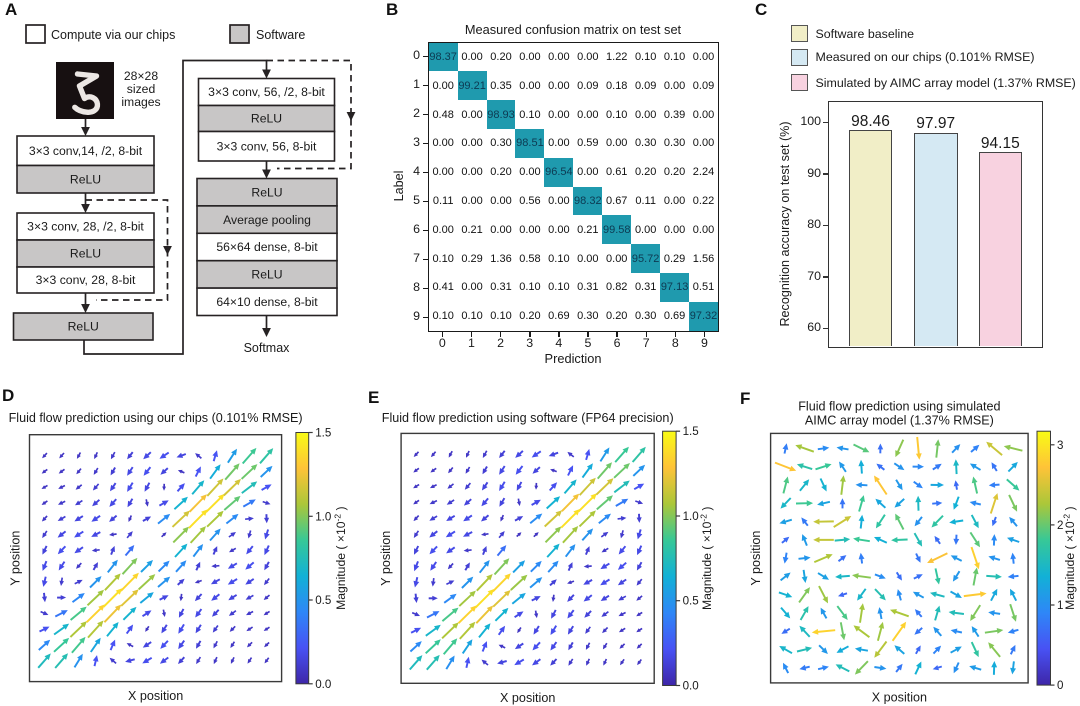 This screenshot has height=706, width=1080. What do you see at coordinates (899, 407) in the screenshot?
I see `svg-text:Fluid flow prediction using si: Fluid flow prediction using simulated` at bounding box center [899, 407].